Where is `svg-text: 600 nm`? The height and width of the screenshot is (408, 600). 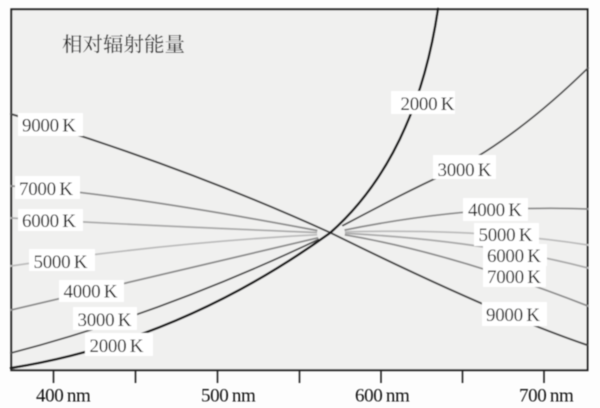
svg-text: 600 nm is located at coordinates (382, 396).